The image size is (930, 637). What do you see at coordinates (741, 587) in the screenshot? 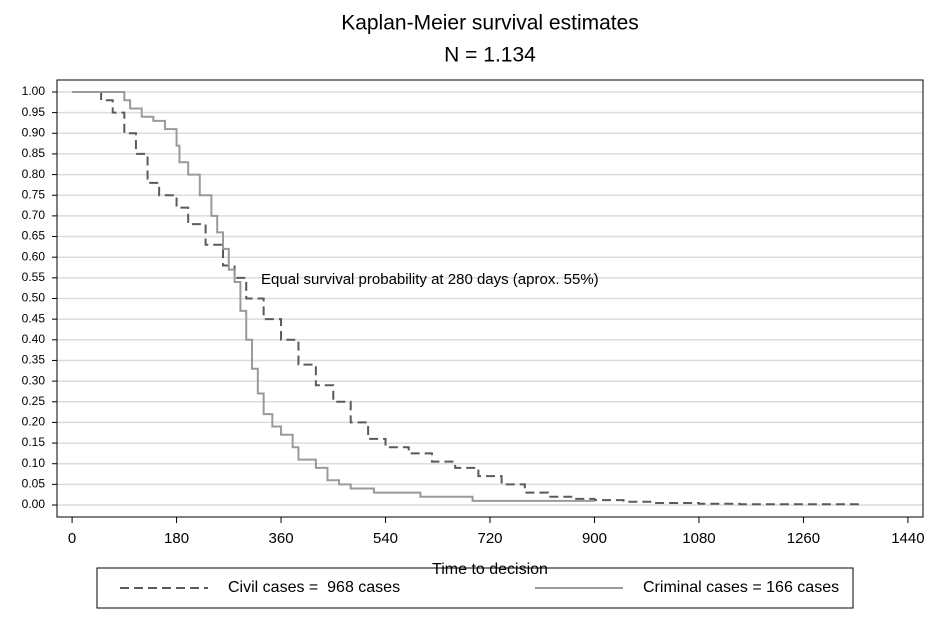
I see `legend-label: Criminal cases = 166 cases` at bounding box center [741, 587].